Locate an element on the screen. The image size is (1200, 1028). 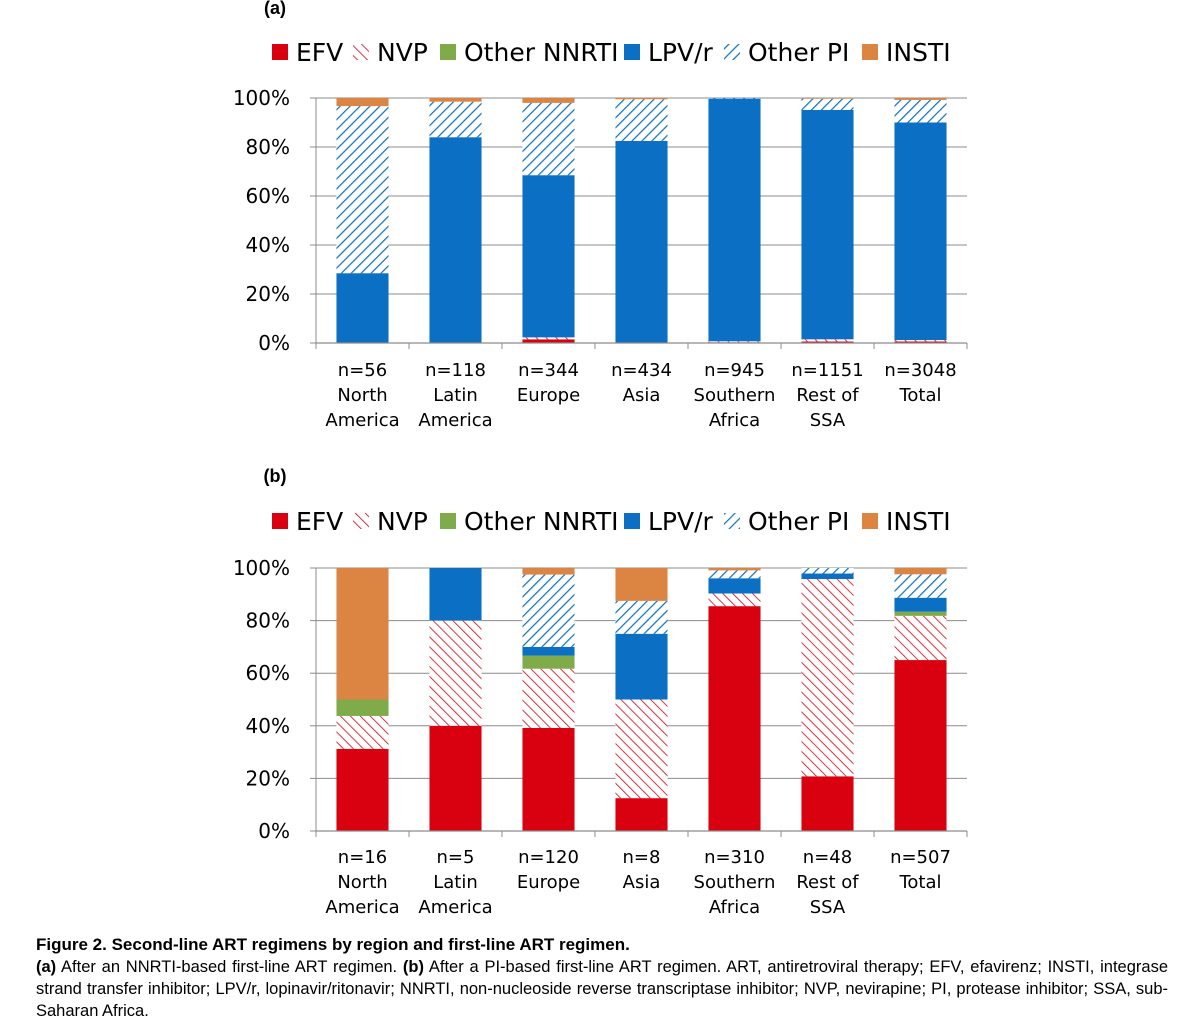
x-category-label: n=507 is located at coordinates (920, 857).